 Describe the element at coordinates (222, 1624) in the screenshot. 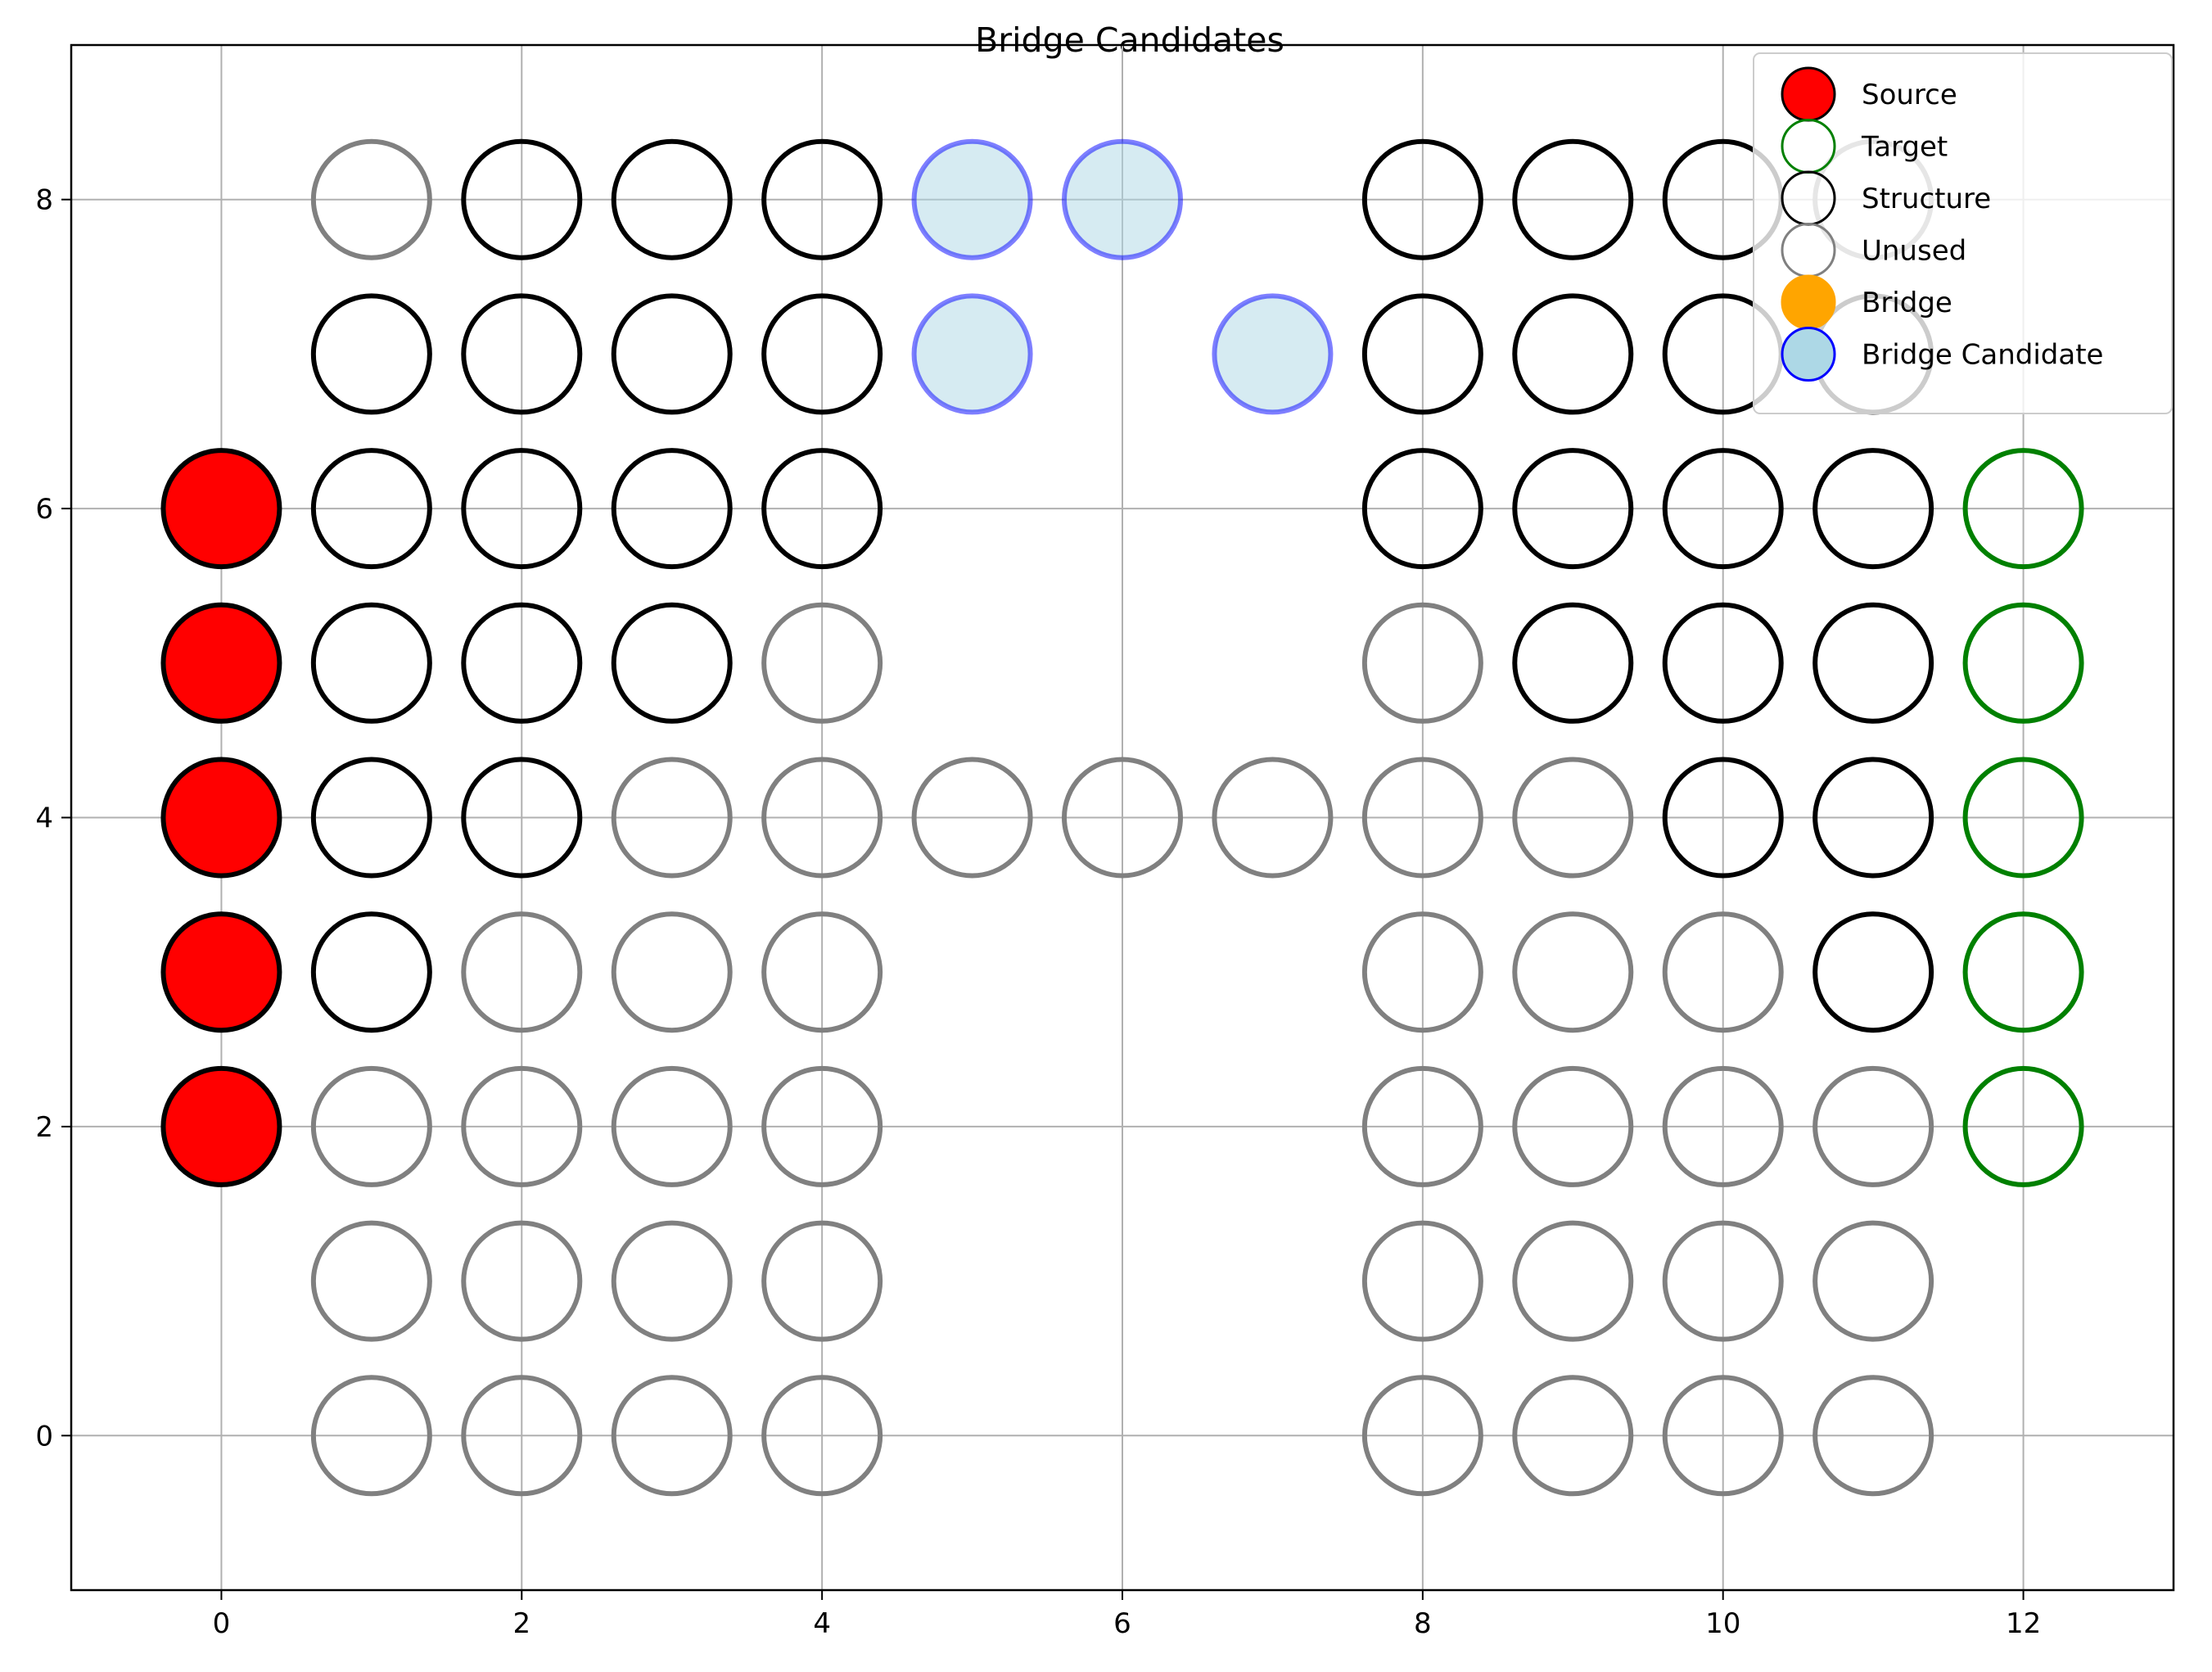

I see `x-tick-label: 0` at that location.